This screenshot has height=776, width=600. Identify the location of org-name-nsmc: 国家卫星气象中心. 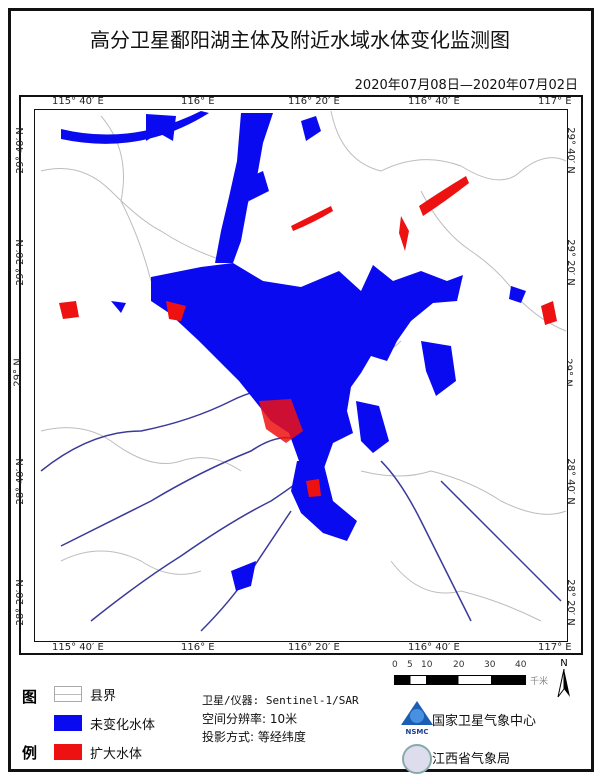
(484, 721).